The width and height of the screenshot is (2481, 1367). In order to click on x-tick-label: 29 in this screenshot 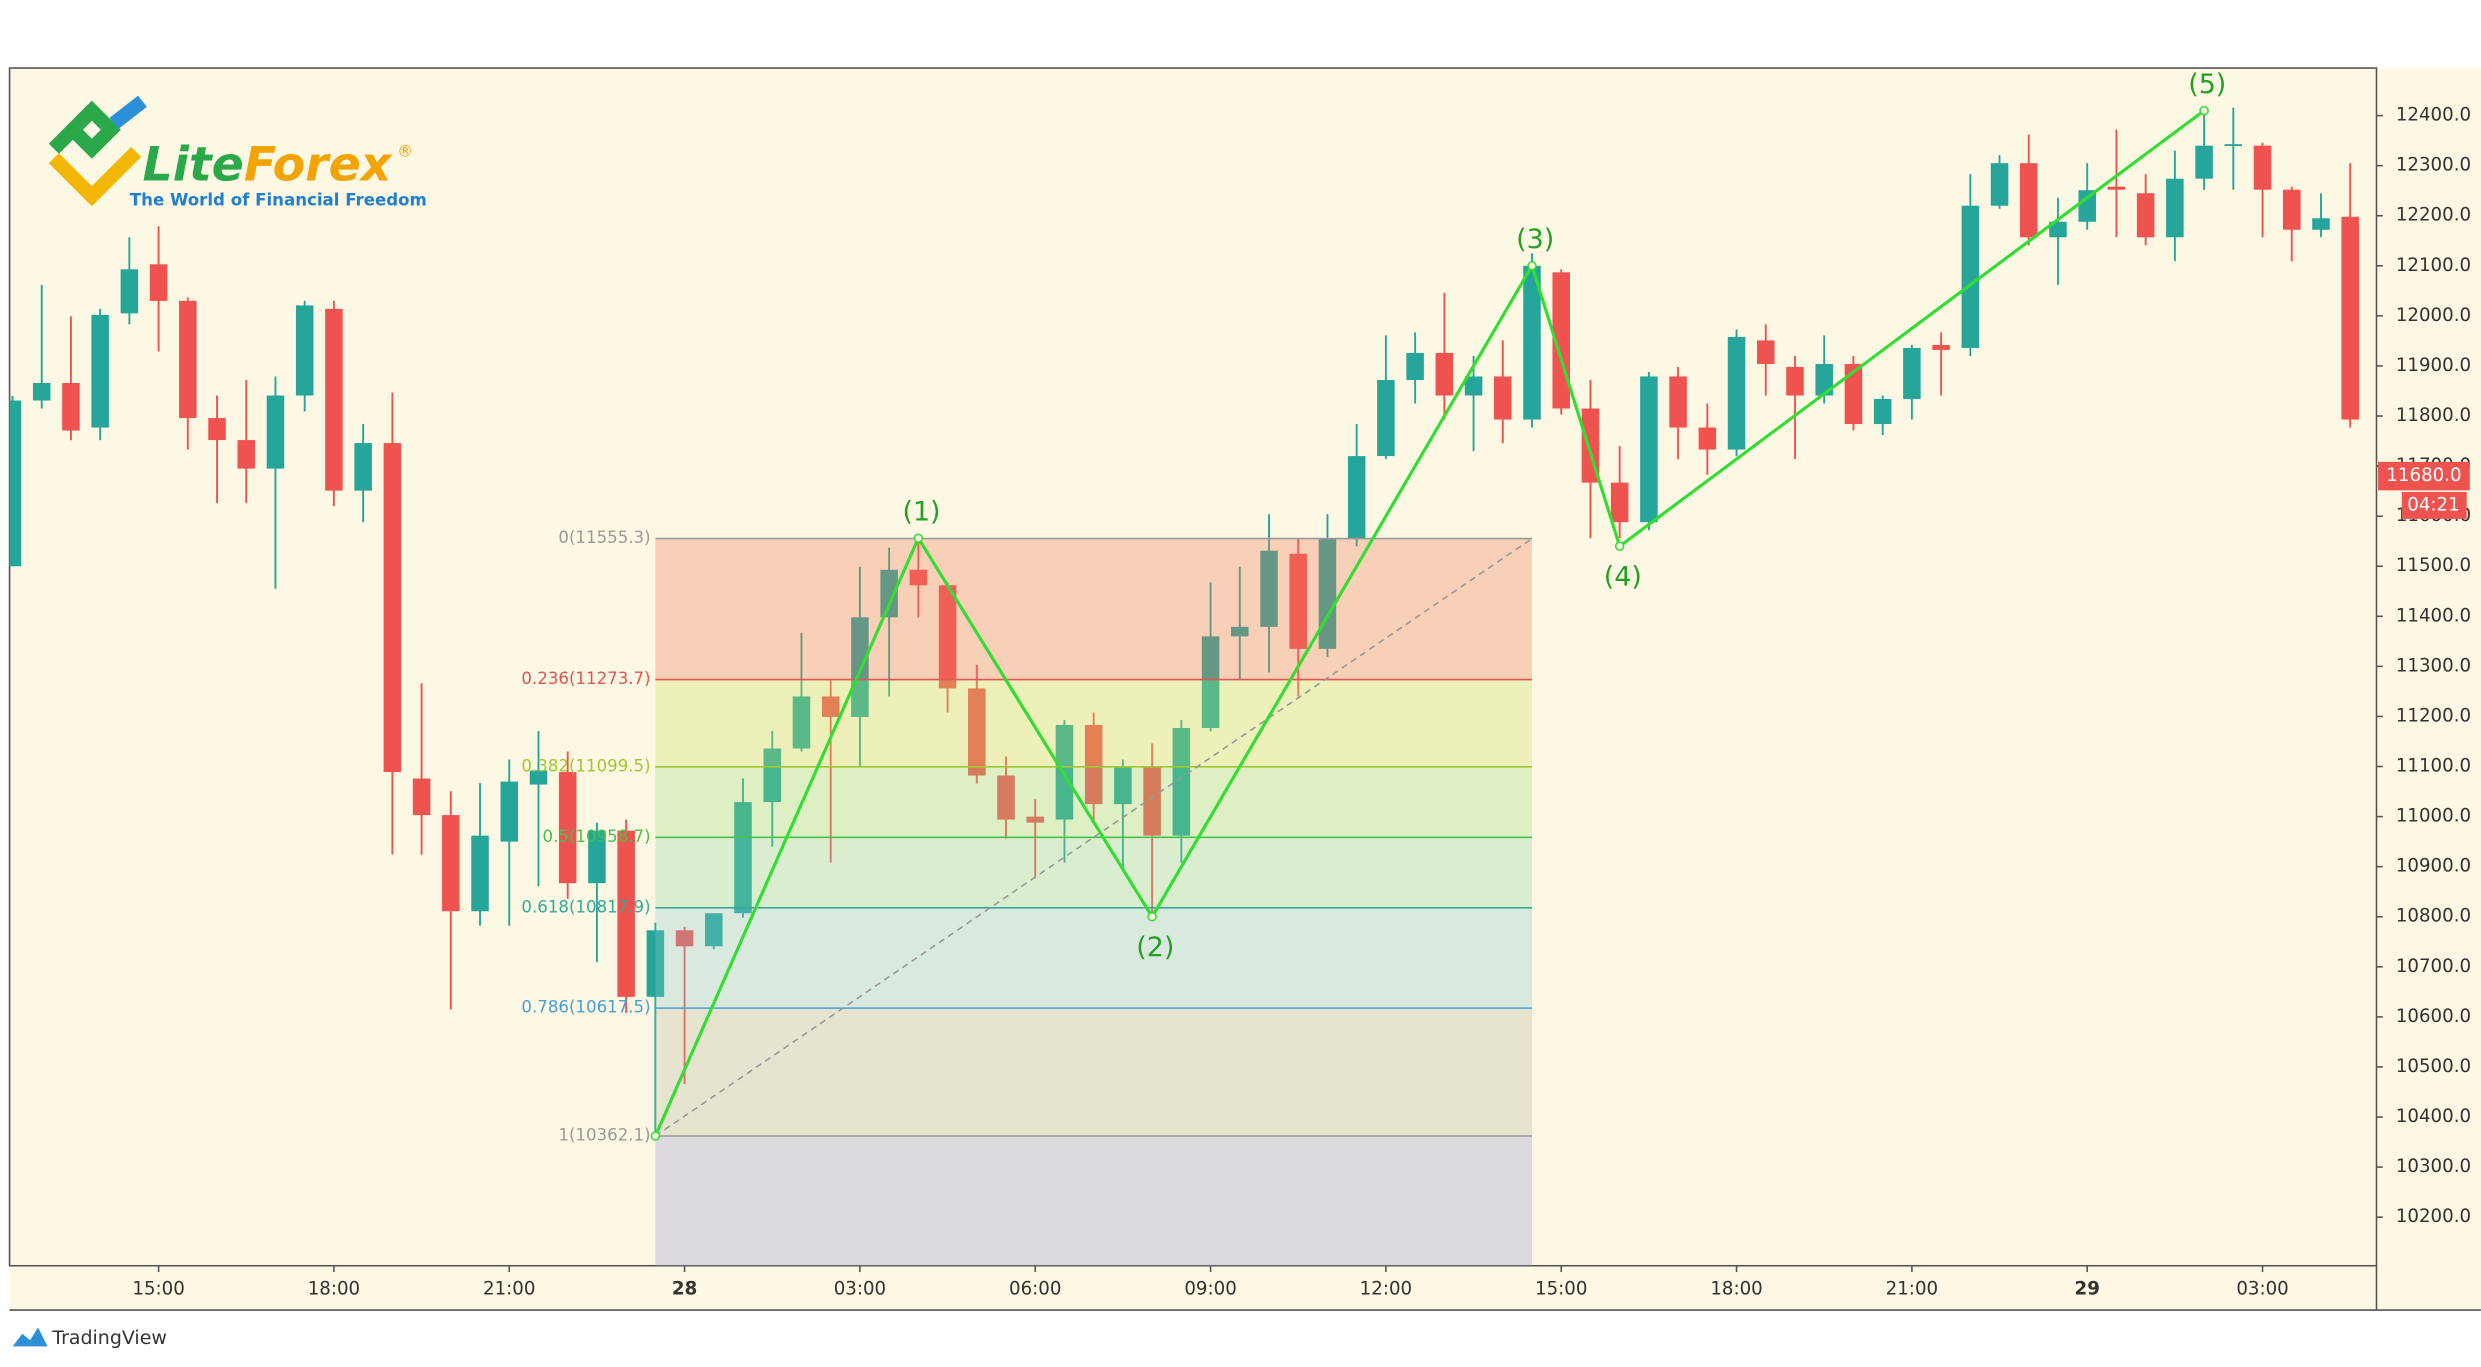, I will do `click(2087, 1288)`.